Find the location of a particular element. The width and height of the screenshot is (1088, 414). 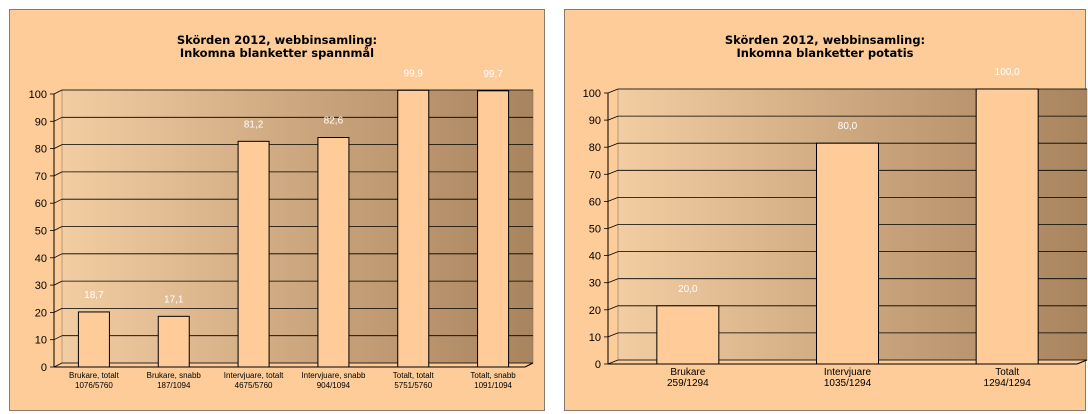

x-tick-label: Totalt is located at coordinates (1007, 372).